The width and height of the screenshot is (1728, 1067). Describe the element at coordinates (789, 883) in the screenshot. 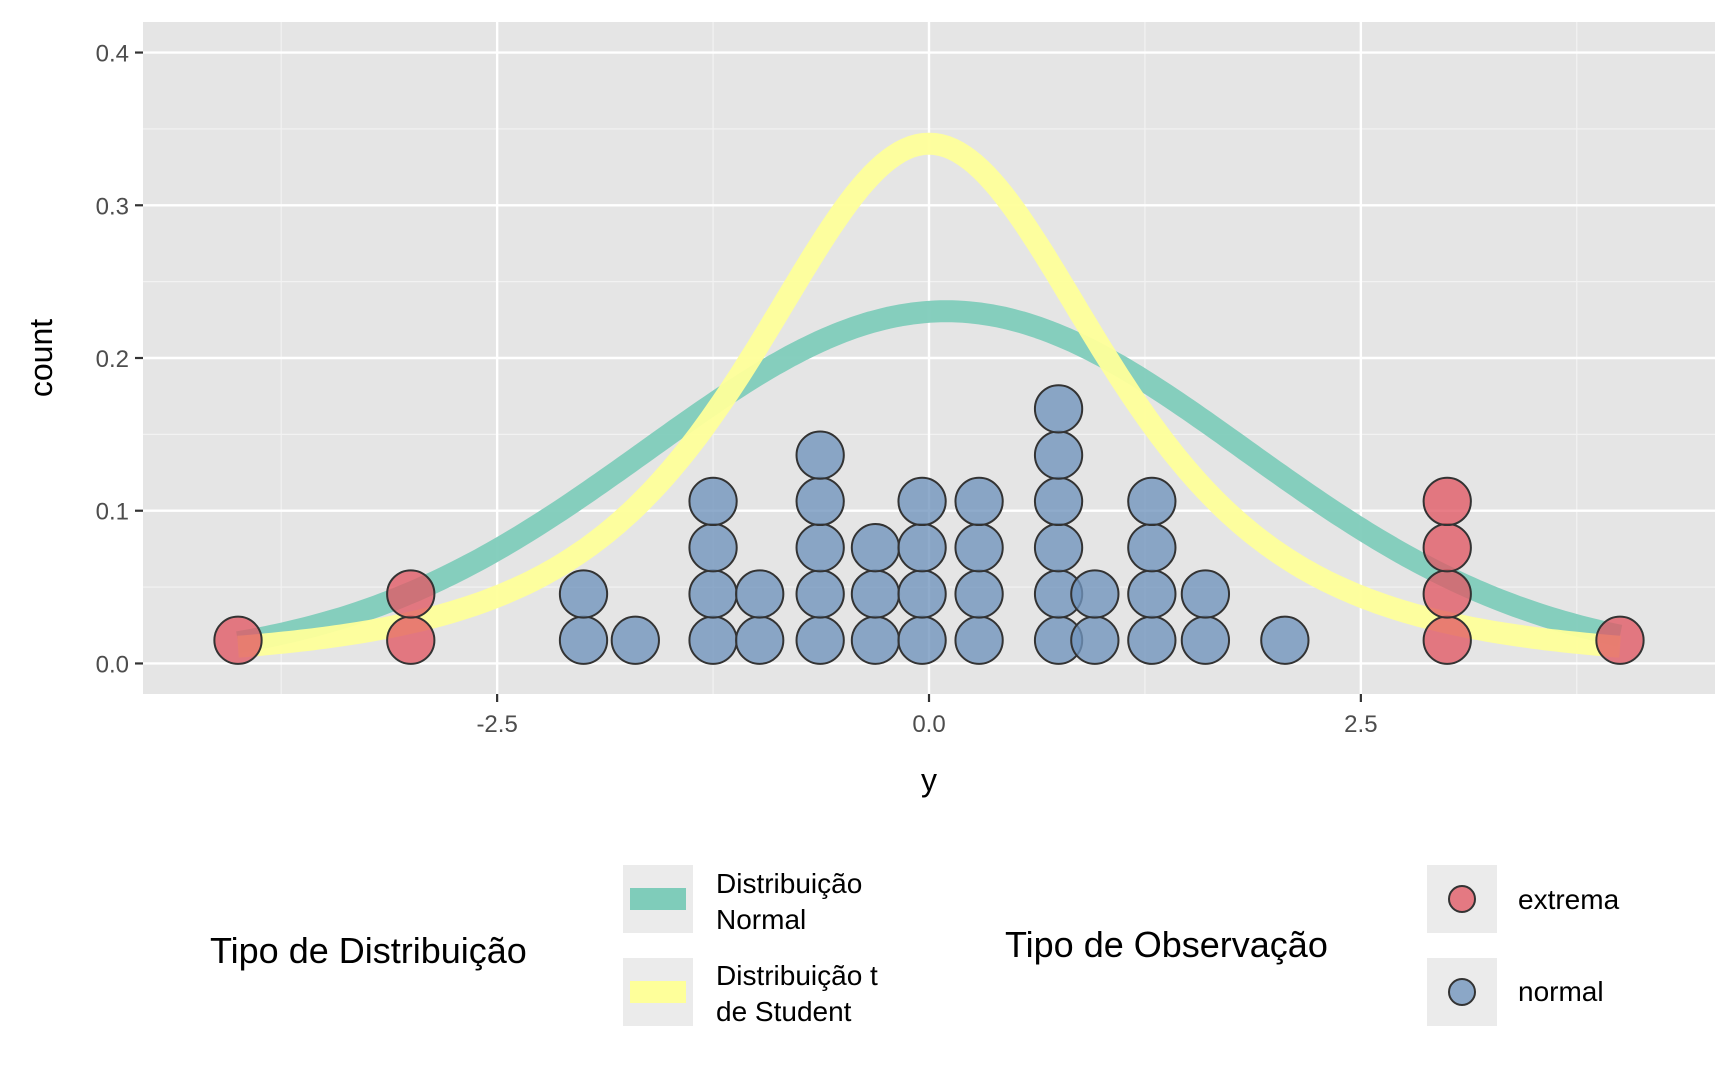

I see `legend-label-normal-line1: Distribuição` at that location.